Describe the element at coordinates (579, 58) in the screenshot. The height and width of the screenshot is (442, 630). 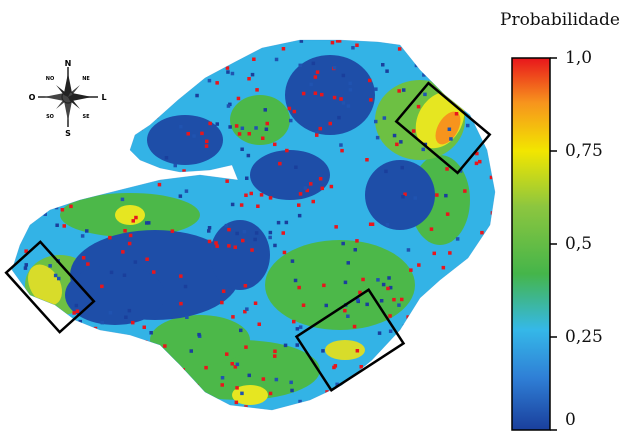
I see `legend-tick-label: 1,0` at that location.